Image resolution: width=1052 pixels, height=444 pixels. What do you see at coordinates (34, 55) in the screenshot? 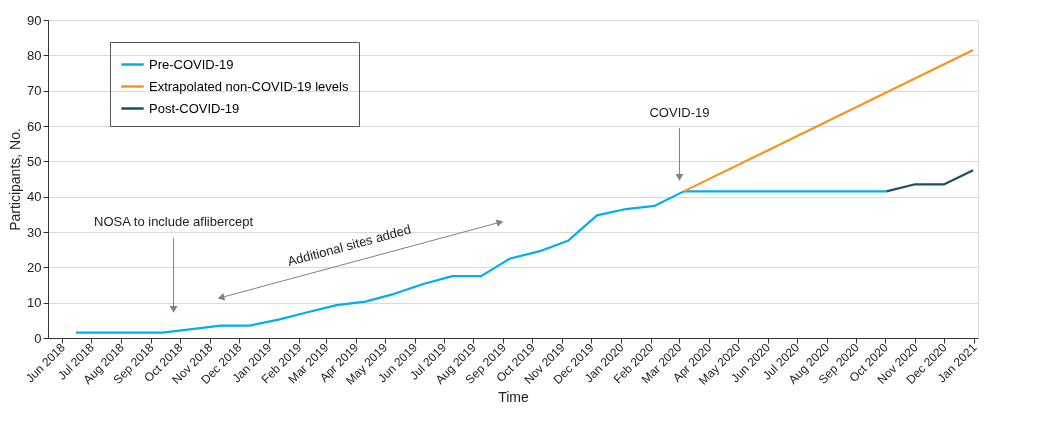
I see `y-tick-label: 80` at bounding box center [34, 55].